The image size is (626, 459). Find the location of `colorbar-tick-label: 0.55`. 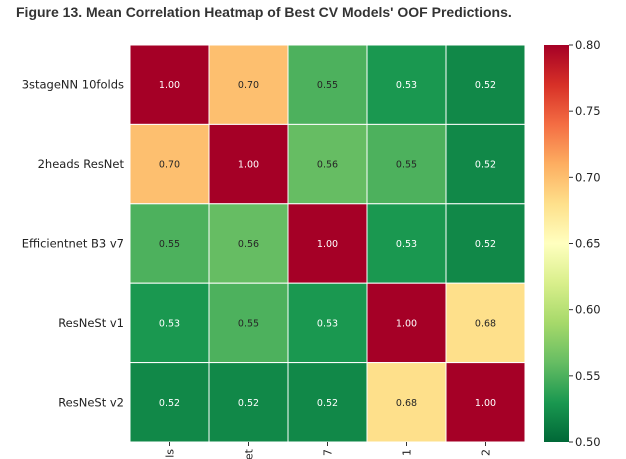

colorbar-tick-label: 0.55 is located at coordinates (588, 376).